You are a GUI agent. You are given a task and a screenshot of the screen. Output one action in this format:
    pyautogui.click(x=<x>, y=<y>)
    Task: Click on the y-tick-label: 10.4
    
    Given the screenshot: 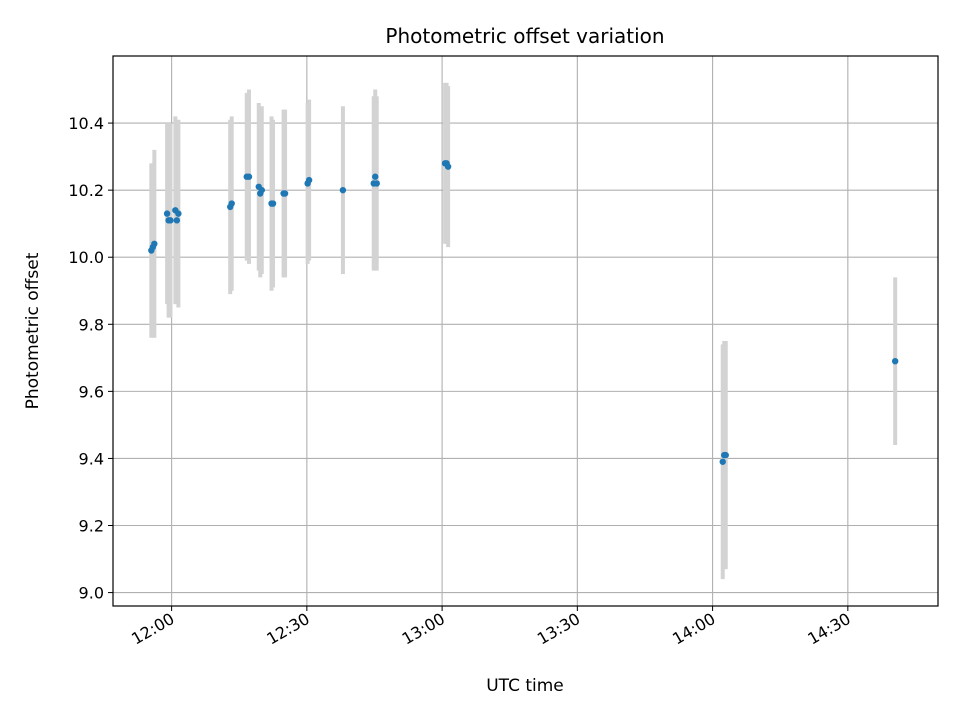 What is the action you would take?
    pyautogui.click(x=86, y=123)
    